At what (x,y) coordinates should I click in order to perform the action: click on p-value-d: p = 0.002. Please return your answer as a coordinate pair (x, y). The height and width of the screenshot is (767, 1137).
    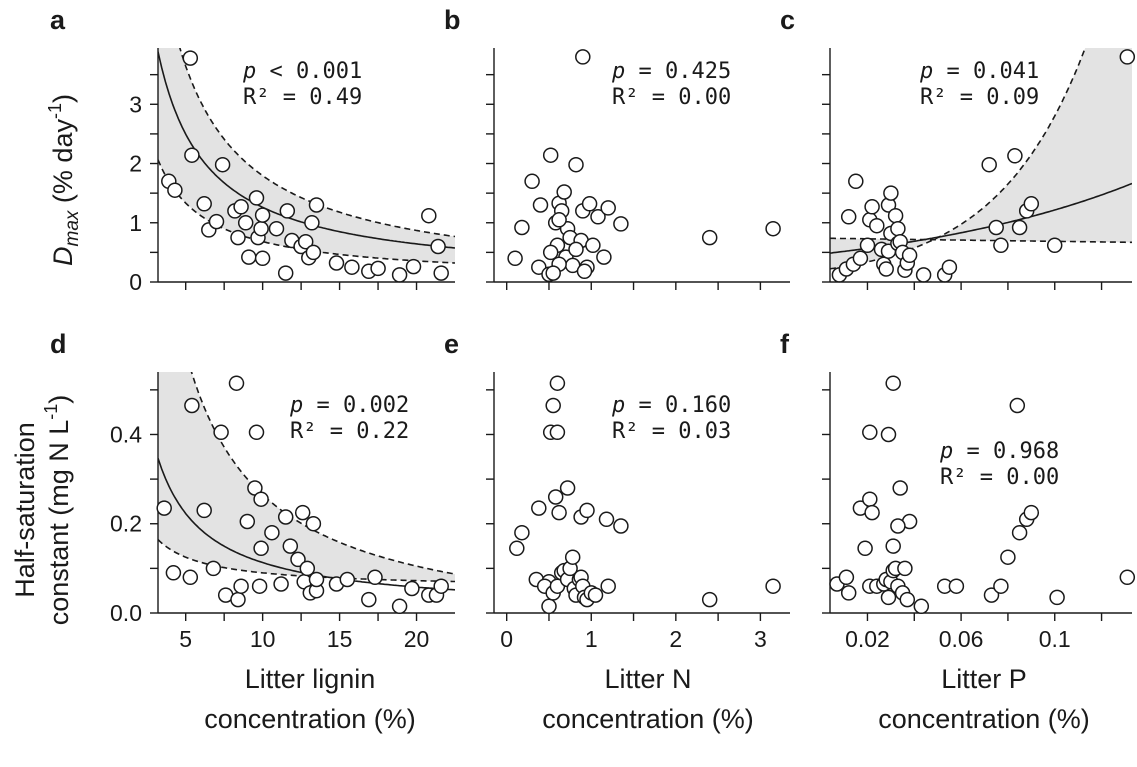
    Looking at the image, I should click on (349, 405).